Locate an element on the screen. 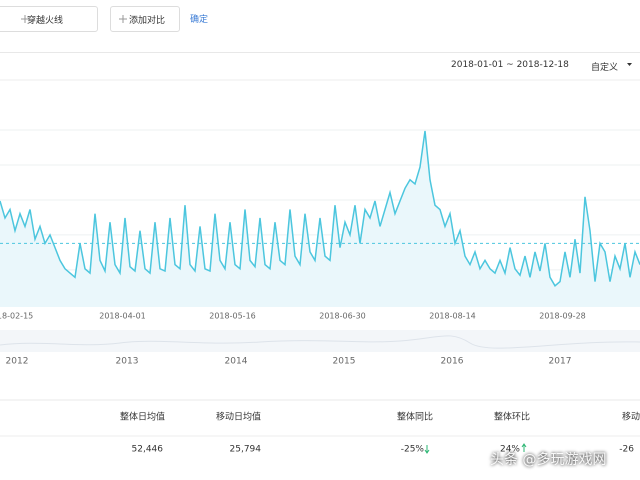  x-tick-label: 2018-05-16 is located at coordinates (232, 316).